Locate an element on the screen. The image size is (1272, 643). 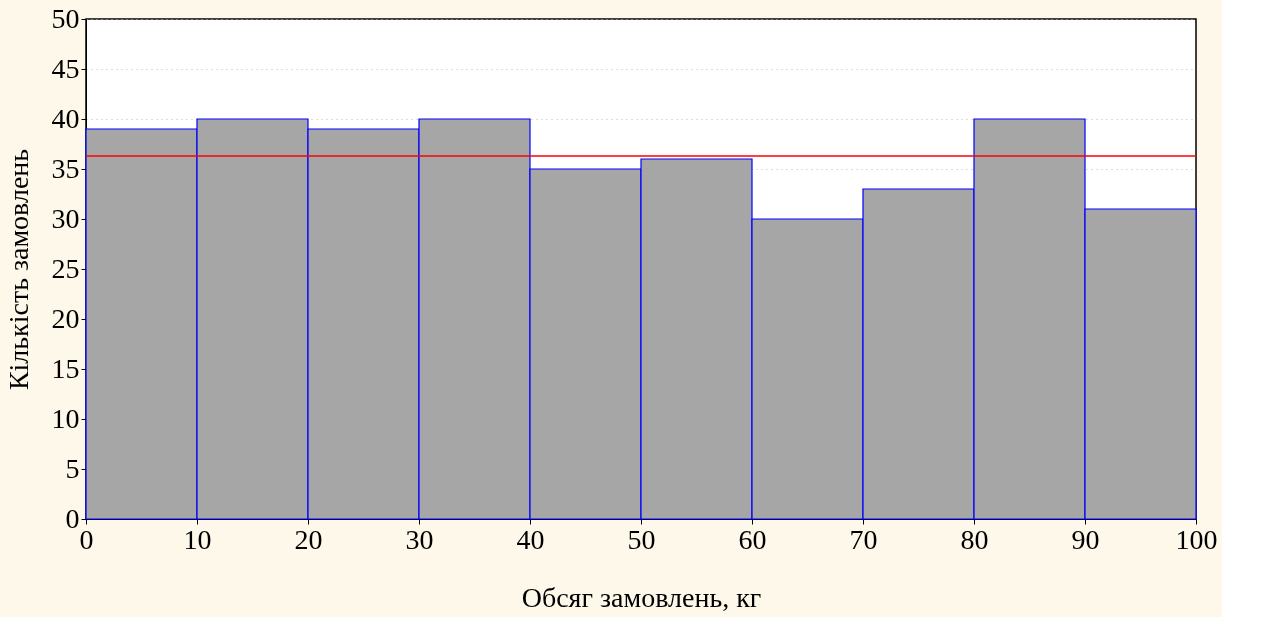
y-tick-label: 15 is located at coordinates (65, 368).